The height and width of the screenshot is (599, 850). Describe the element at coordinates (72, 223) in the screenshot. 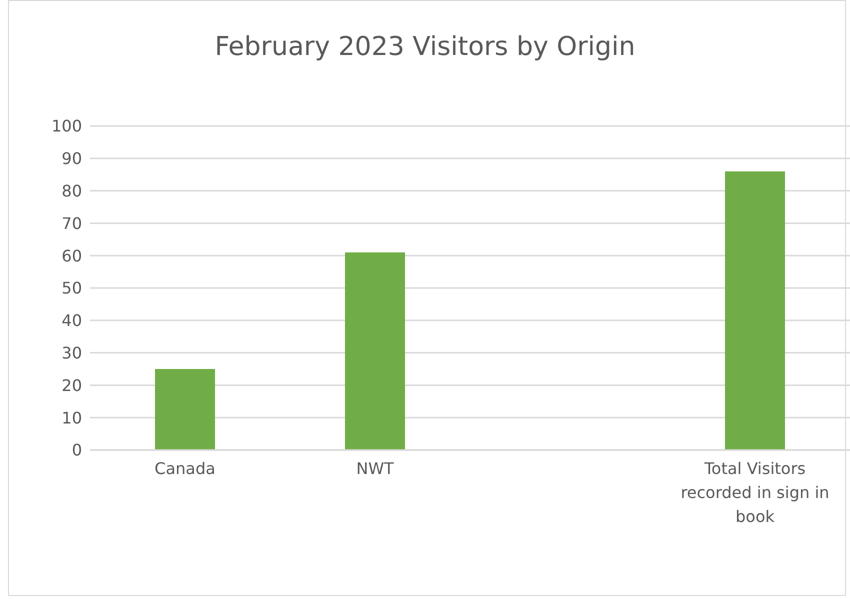

I see `y-tick-label: 70` at that location.